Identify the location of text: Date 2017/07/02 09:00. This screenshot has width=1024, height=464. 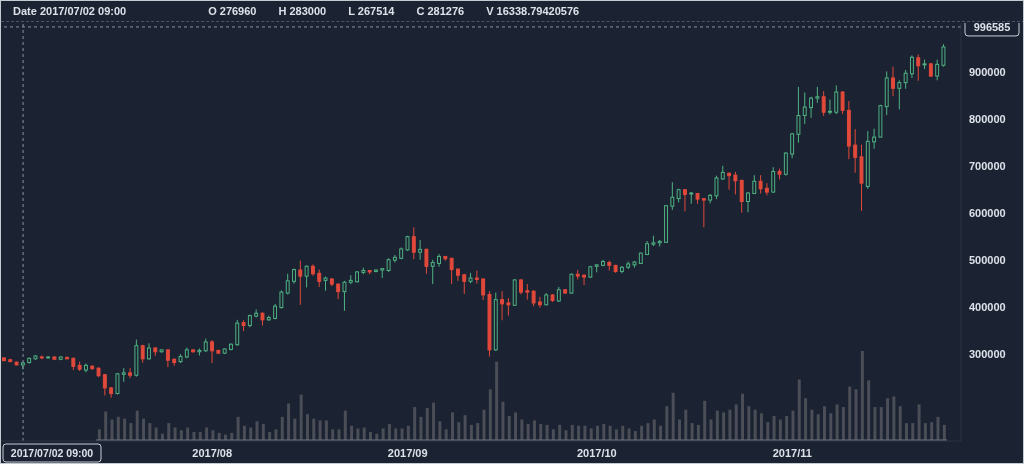
(70, 11).